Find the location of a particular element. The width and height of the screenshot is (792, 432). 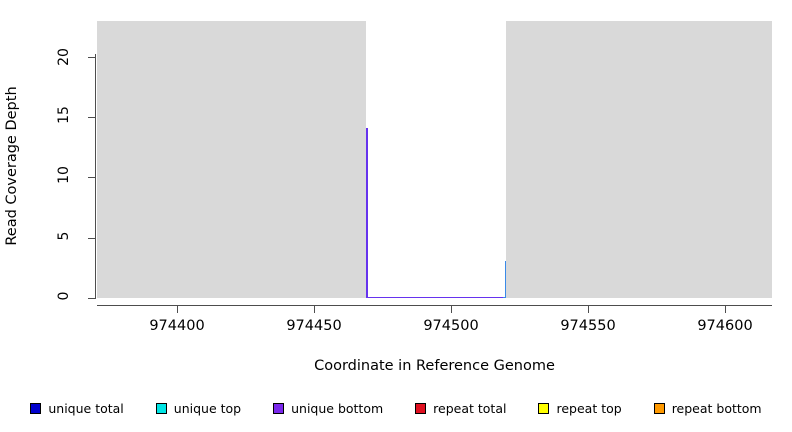

legend-item-unique-top: unique top is located at coordinates (198, 408).